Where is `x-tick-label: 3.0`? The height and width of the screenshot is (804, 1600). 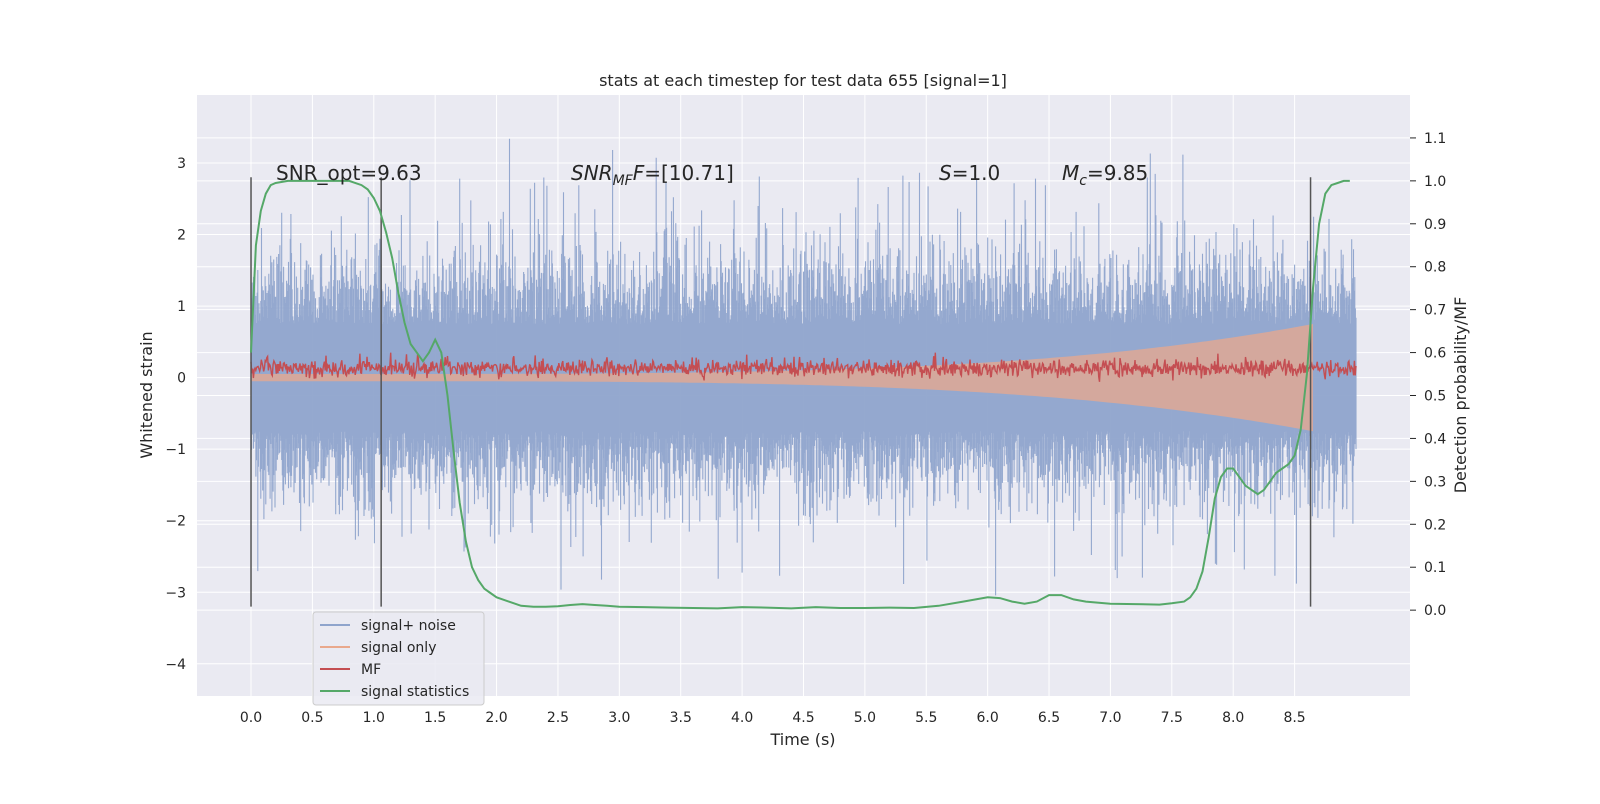 x-tick-label: 3.0 is located at coordinates (619, 718).